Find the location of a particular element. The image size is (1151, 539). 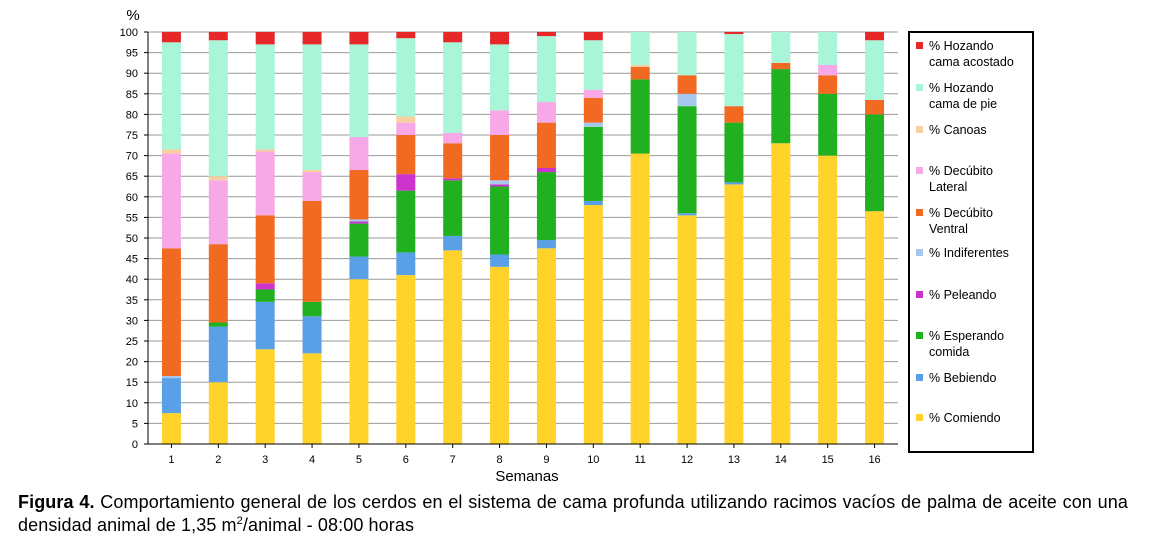

legend-label: Ventral is located at coordinates (948, 229).